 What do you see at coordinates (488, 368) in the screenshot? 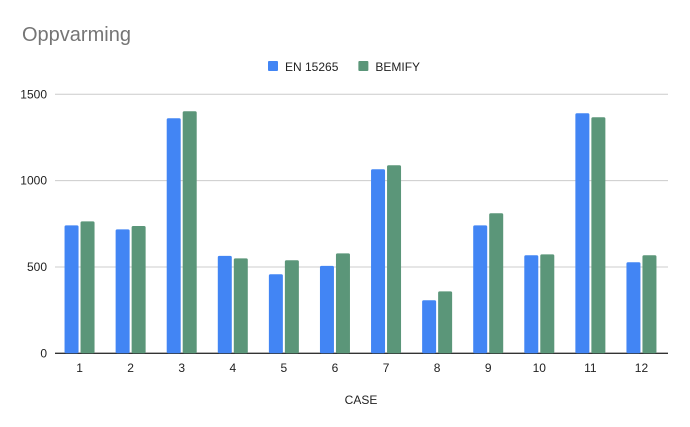
I see `x-tick-label: 9` at bounding box center [488, 368].